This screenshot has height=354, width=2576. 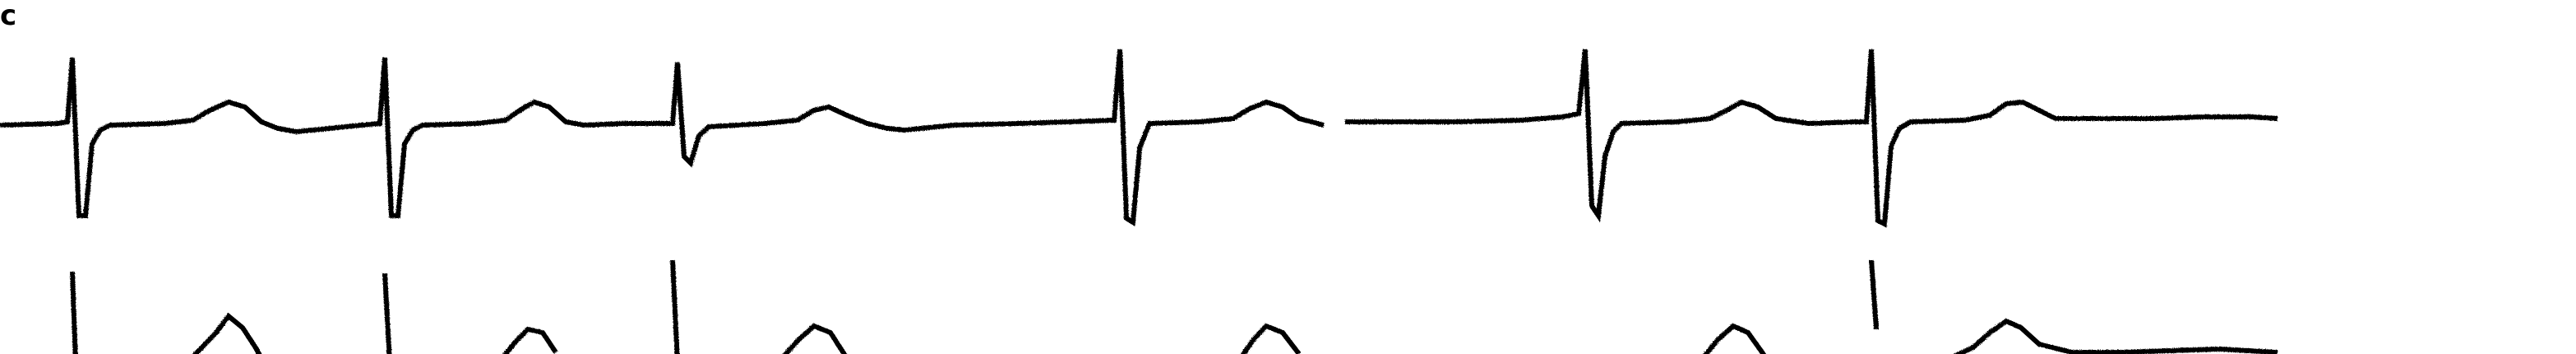 What do you see at coordinates (8, 16) in the screenshot?
I see `panel-letter: c` at bounding box center [8, 16].